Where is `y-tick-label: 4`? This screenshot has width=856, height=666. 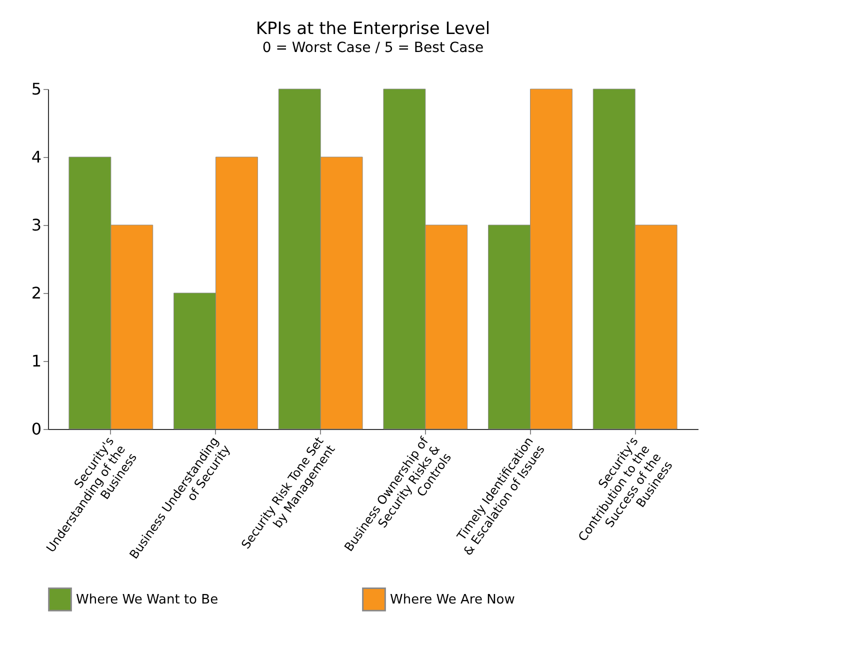 y-tick-label: 4 is located at coordinates (36, 157).